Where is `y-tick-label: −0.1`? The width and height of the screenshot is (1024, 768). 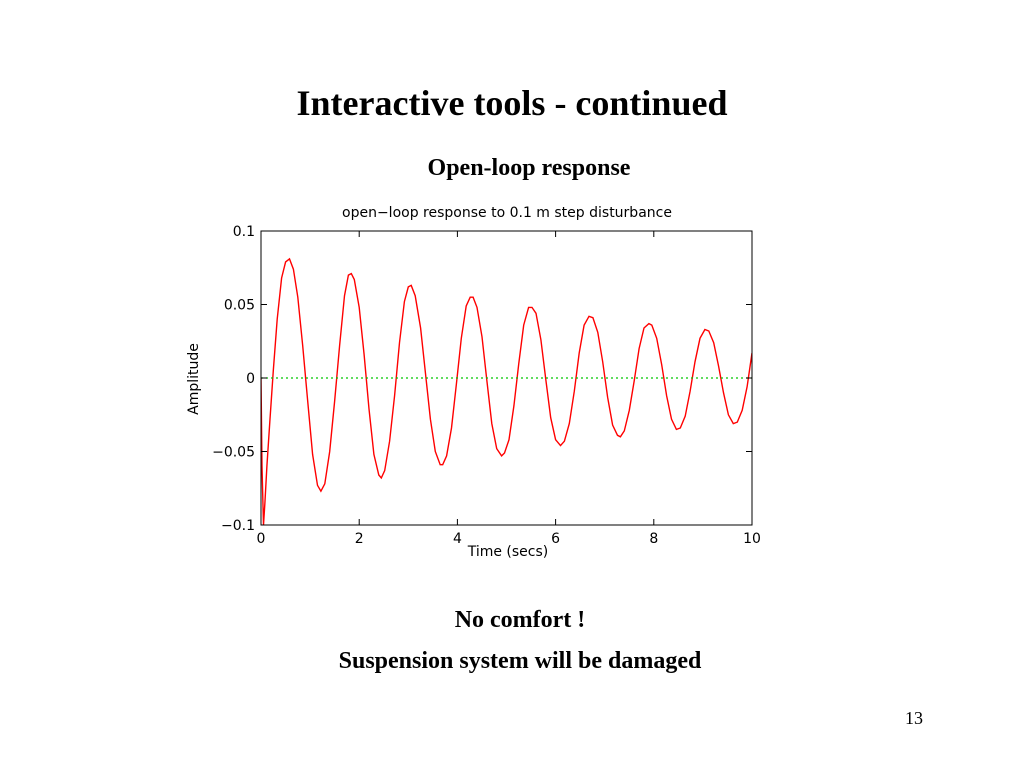 y-tick-label: −0.1 is located at coordinates (238, 526).